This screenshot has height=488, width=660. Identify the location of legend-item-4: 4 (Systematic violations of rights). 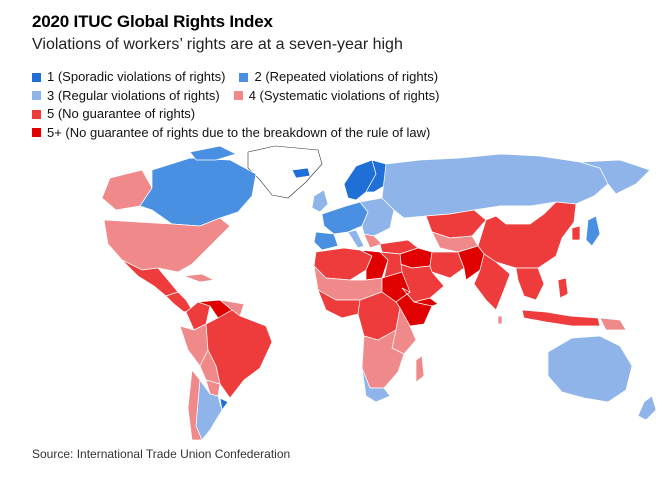
(336, 96).